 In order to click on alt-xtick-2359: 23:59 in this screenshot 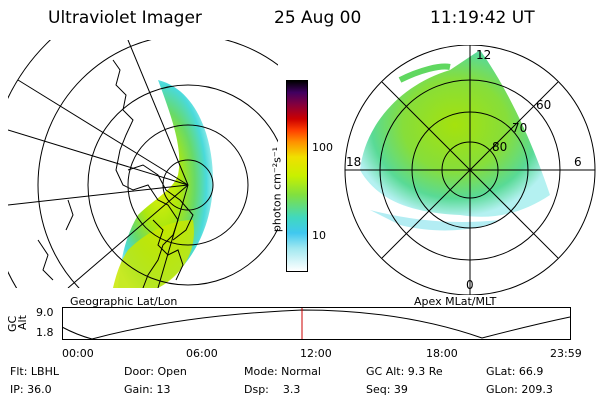, I will do `click(566, 353)`.